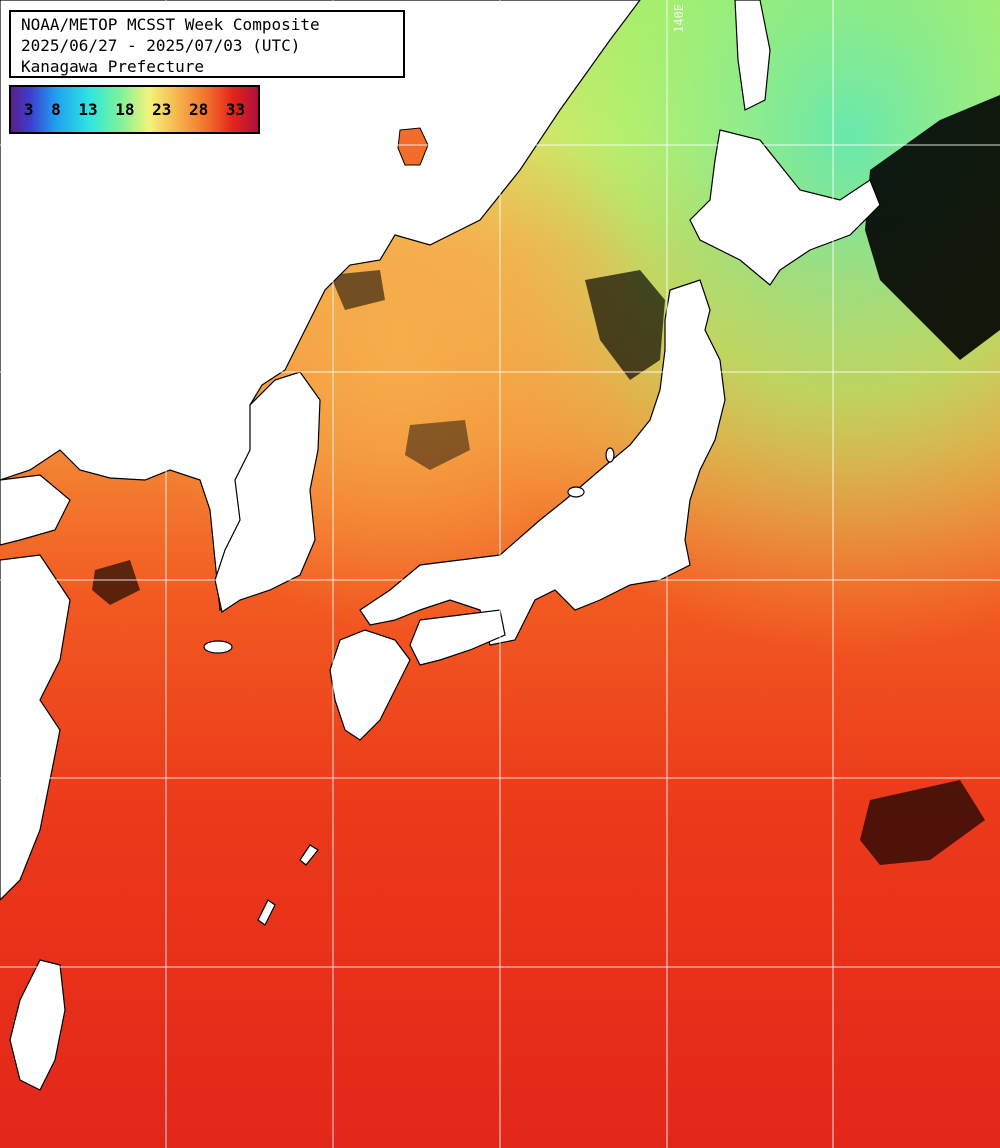 The height and width of the screenshot is (1148, 1000). I want to click on title-product: NOAA/METOP MCSST Week Composite, so click(170, 24).